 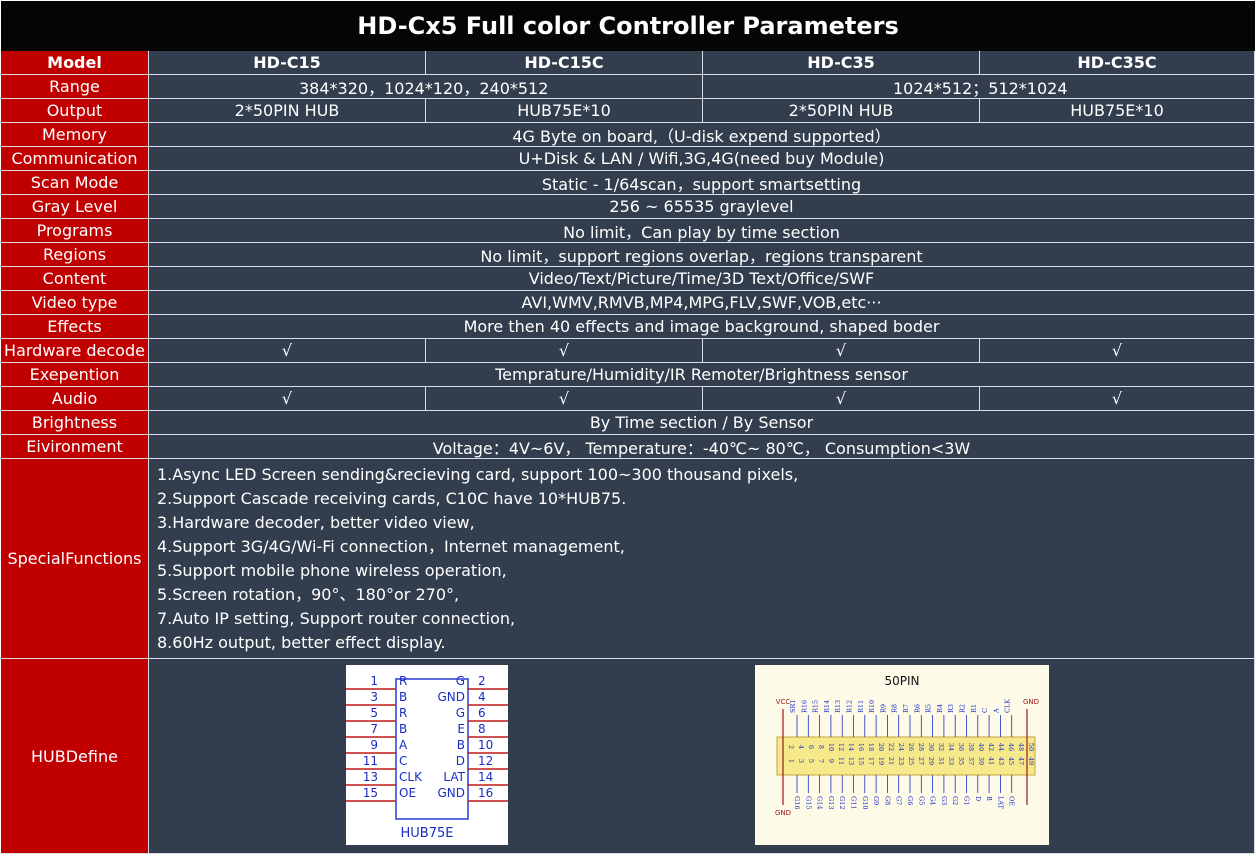 I want to click on model-header-hd-c35: HD-C35, so click(x=841, y=63).